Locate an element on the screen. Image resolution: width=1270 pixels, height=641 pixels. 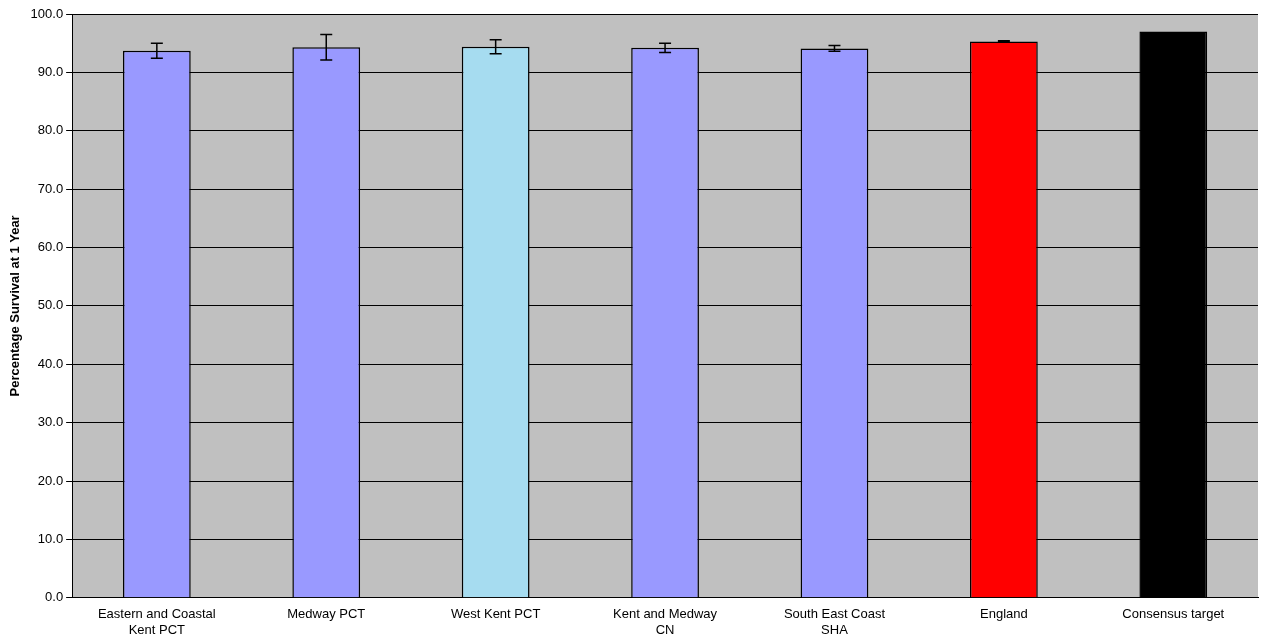
y-tick-label: 50.0 is located at coordinates (50, 305).